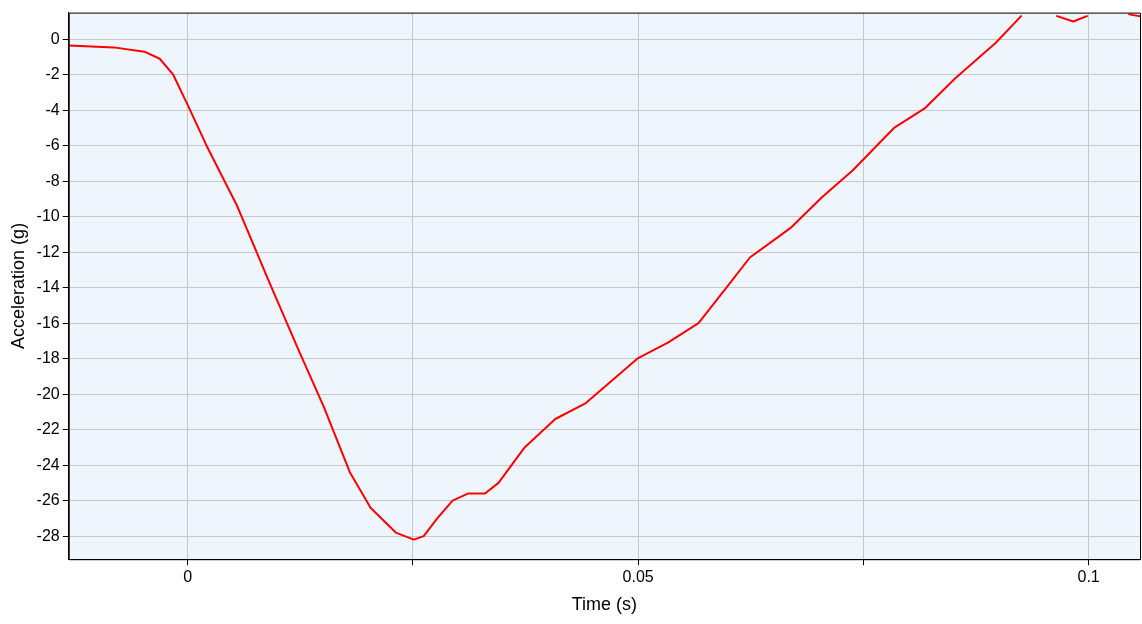  Describe the element at coordinates (48, 464) in the screenshot. I see `y-tick-label: -24` at that location.